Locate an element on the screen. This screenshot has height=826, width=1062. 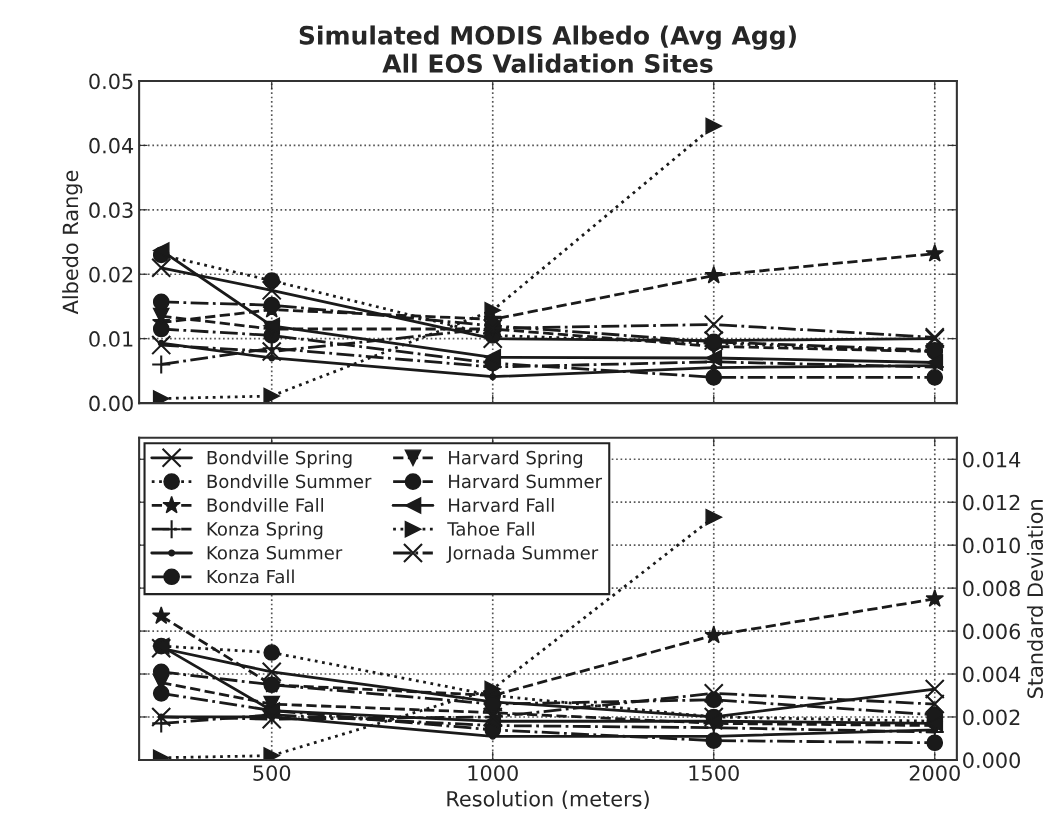
y-tick-label: 0.01 is located at coordinates (111, 339).